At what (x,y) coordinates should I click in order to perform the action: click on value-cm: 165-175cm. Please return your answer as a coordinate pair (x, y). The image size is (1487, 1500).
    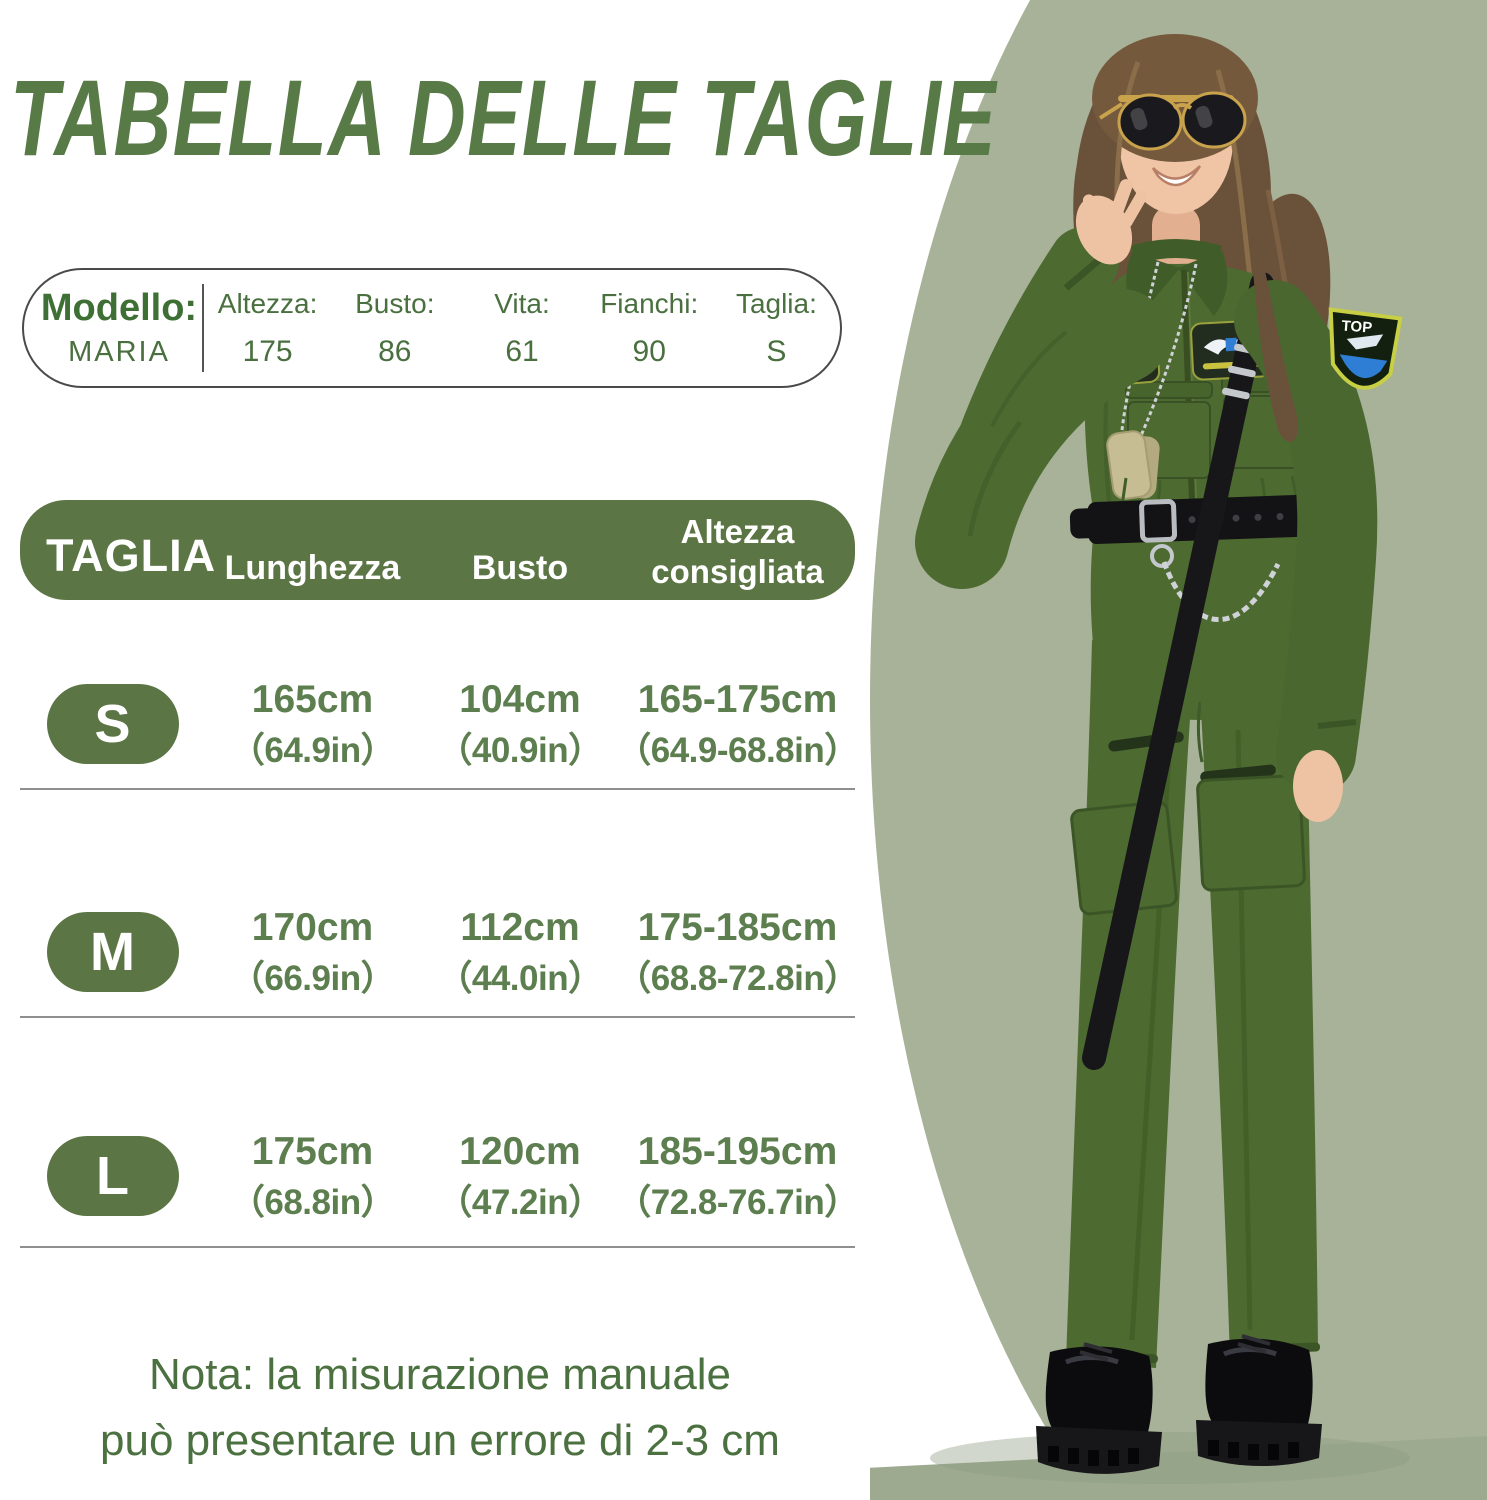
    Looking at the image, I should click on (737, 700).